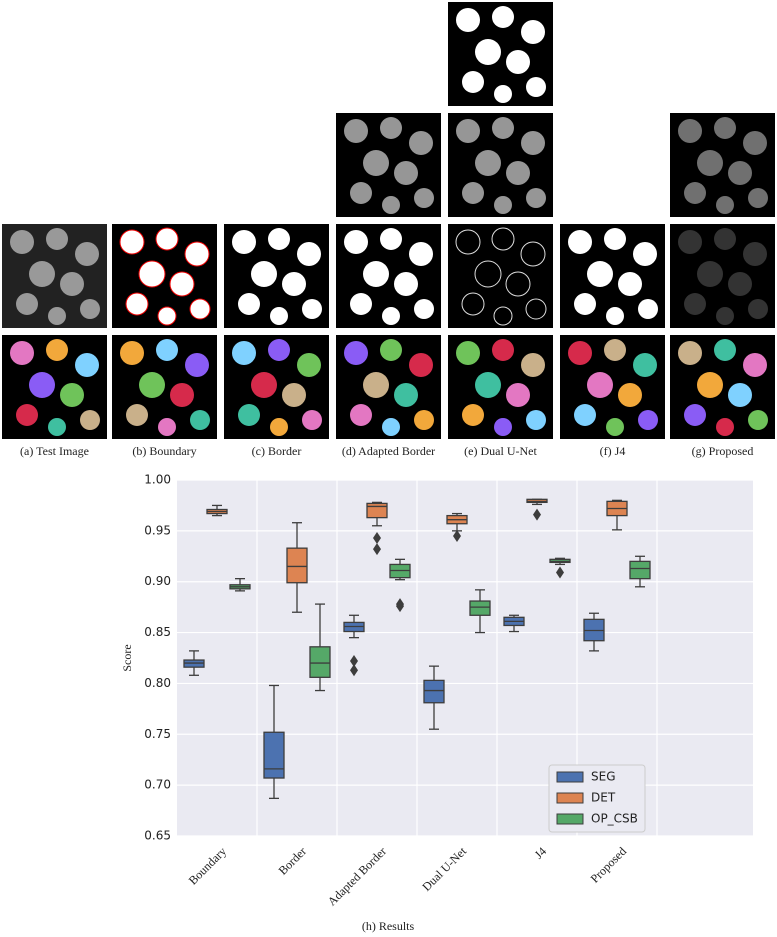 This screenshot has height=937, width=777. I want to click on y-tick-label: 0.85, so click(157, 632).